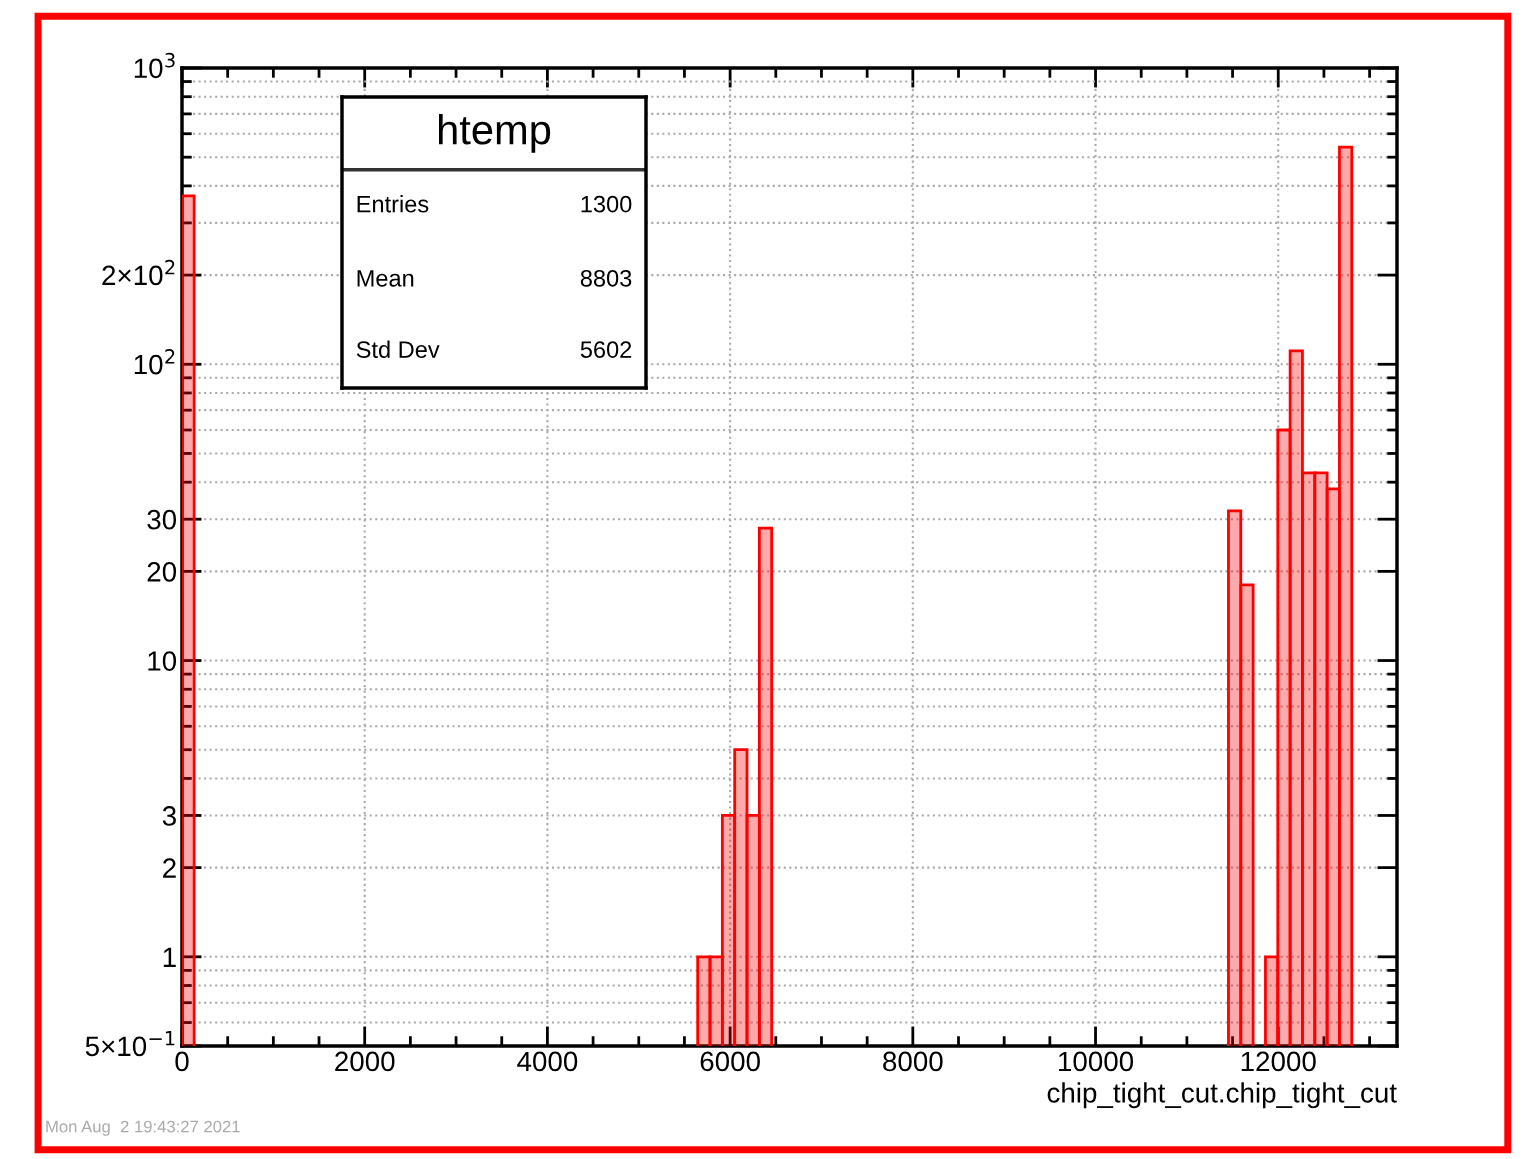  Describe the element at coordinates (169, 868) in the screenshot. I see `y-tick-label: 2` at that location.